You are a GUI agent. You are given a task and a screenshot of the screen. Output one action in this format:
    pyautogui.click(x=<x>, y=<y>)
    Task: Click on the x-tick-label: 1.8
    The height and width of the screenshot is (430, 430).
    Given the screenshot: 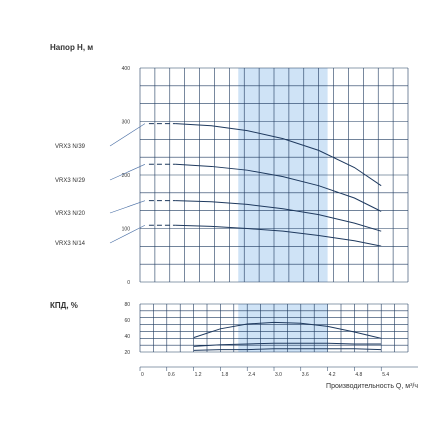 What is the action you would take?
    pyautogui.click(x=224, y=375)
    